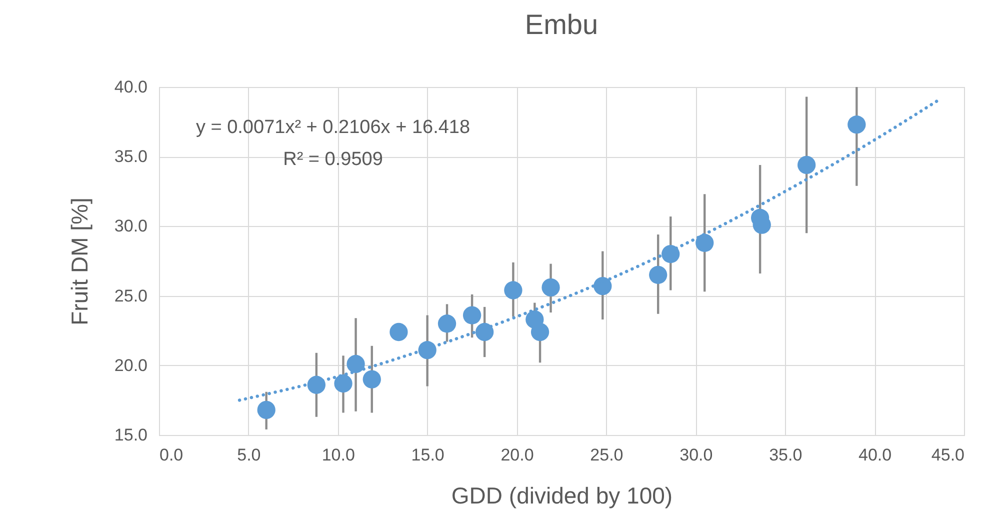 Image resolution: width=988 pixels, height=531 pixels. What do you see at coordinates (607, 455) in the screenshot?
I see `x-tick-label: 25.0` at bounding box center [607, 455].